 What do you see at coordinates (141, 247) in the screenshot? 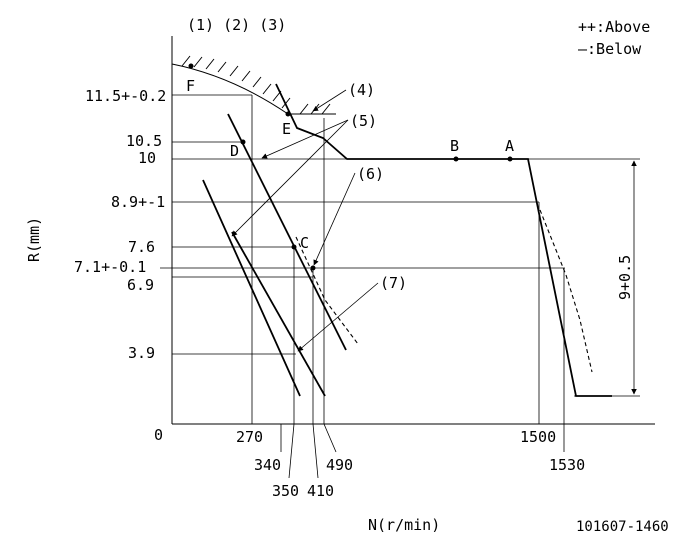
I see `y-tick-7.6: 7.6` at bounding box center [141, 247].